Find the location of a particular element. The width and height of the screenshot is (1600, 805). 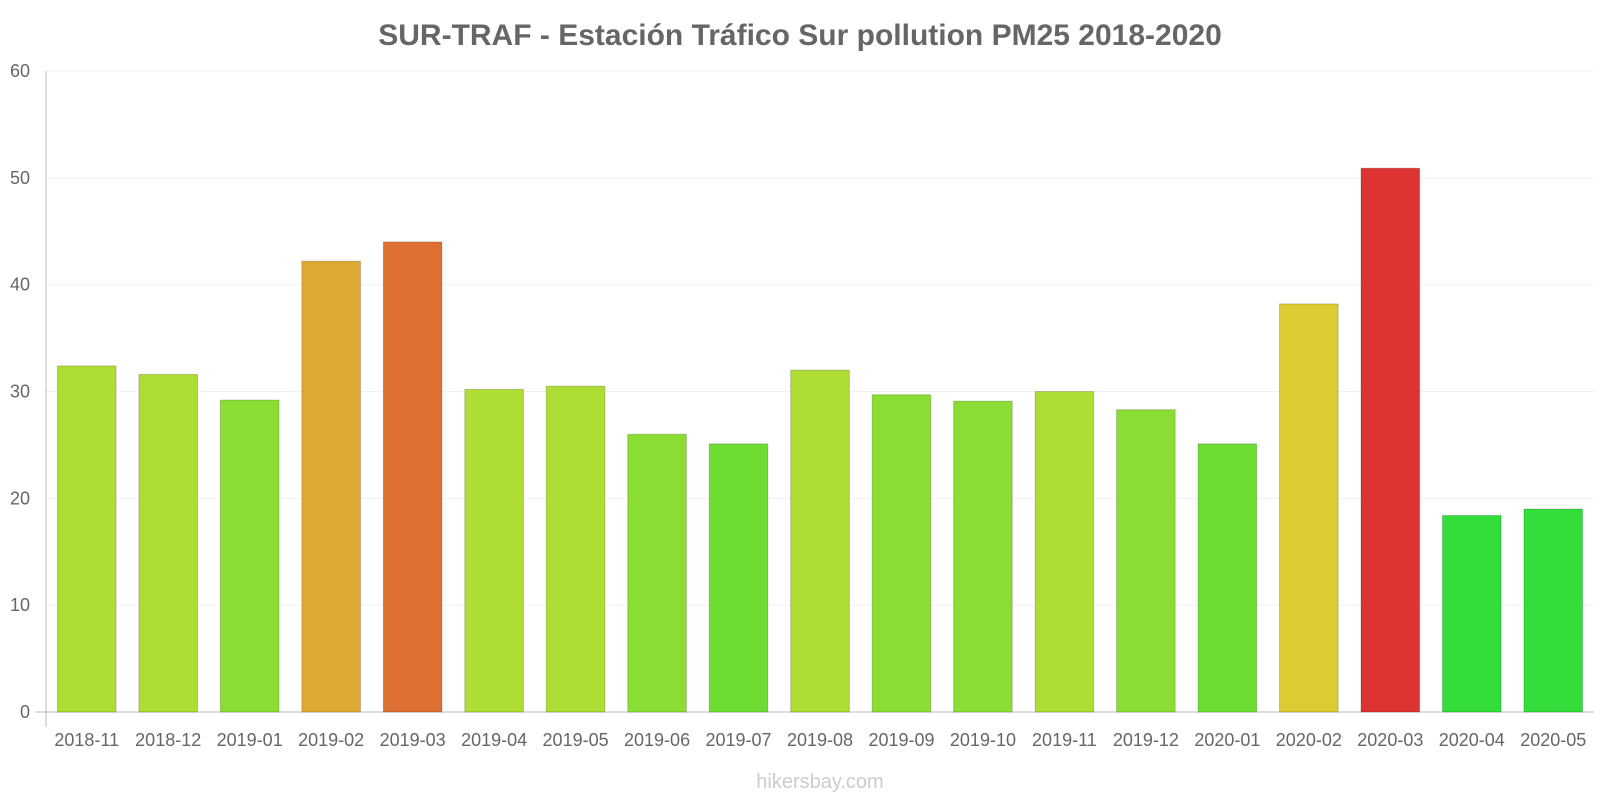

x-tick-label: 2019-10 is located at coordinates (983, 740).